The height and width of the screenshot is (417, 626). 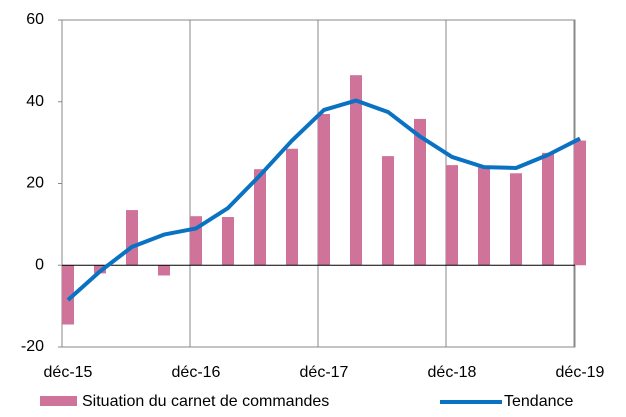 I want to click on y-tick-label: 60, so click(x=35, y=19).